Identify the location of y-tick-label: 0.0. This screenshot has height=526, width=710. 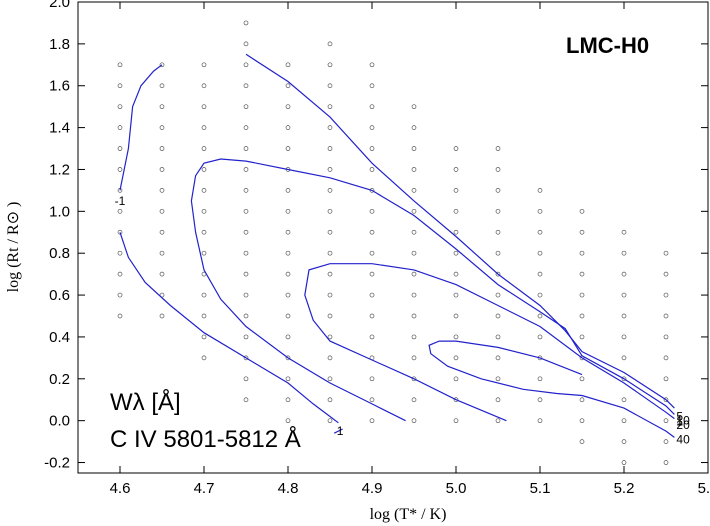
(59, 421).